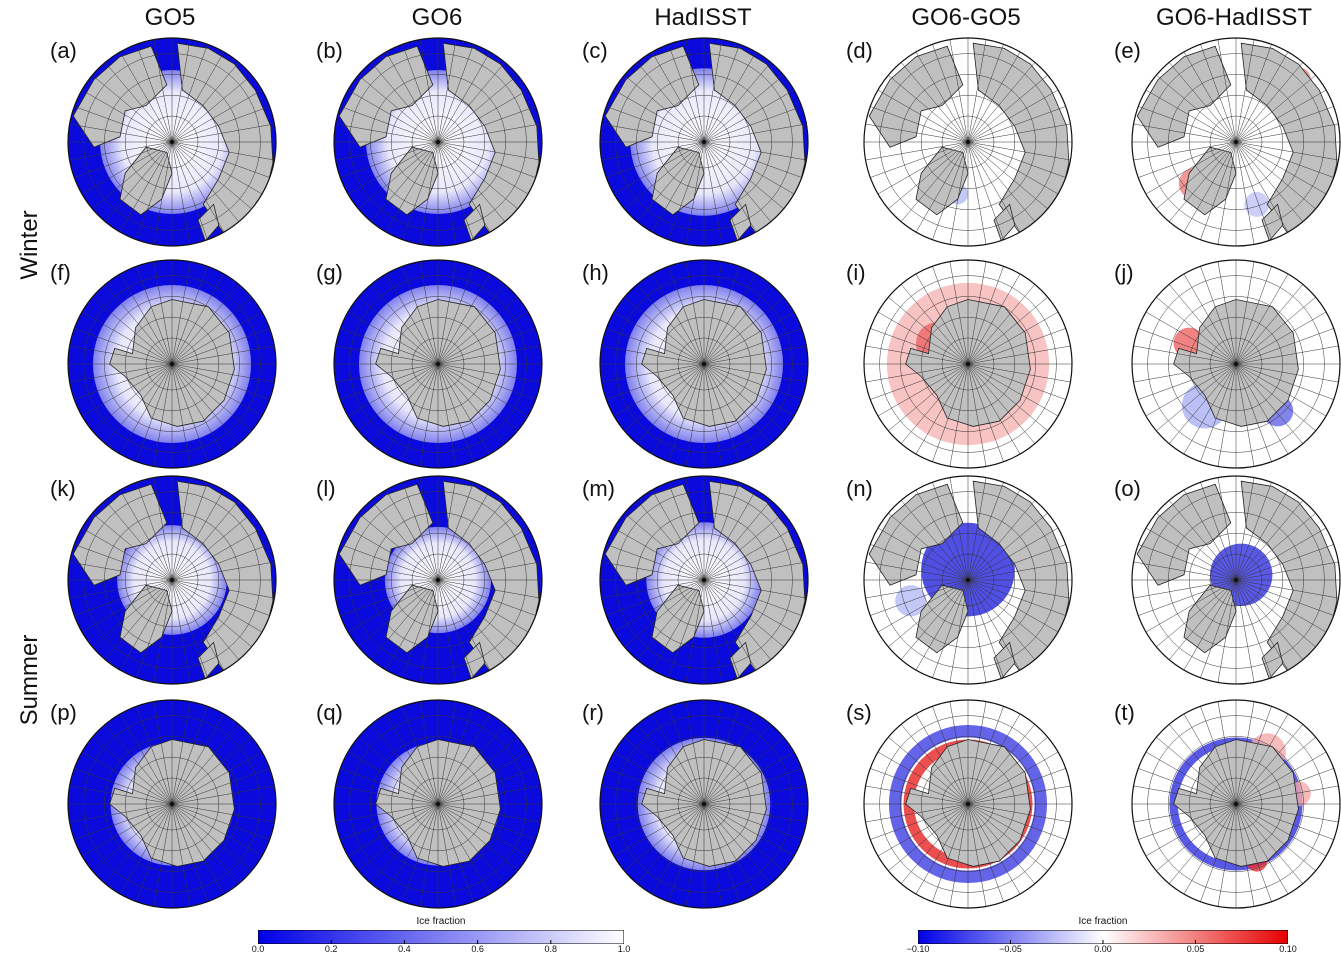 This screenshot has height=956, width=1341. I want to click on panel-label: (k), so click(63, 488).